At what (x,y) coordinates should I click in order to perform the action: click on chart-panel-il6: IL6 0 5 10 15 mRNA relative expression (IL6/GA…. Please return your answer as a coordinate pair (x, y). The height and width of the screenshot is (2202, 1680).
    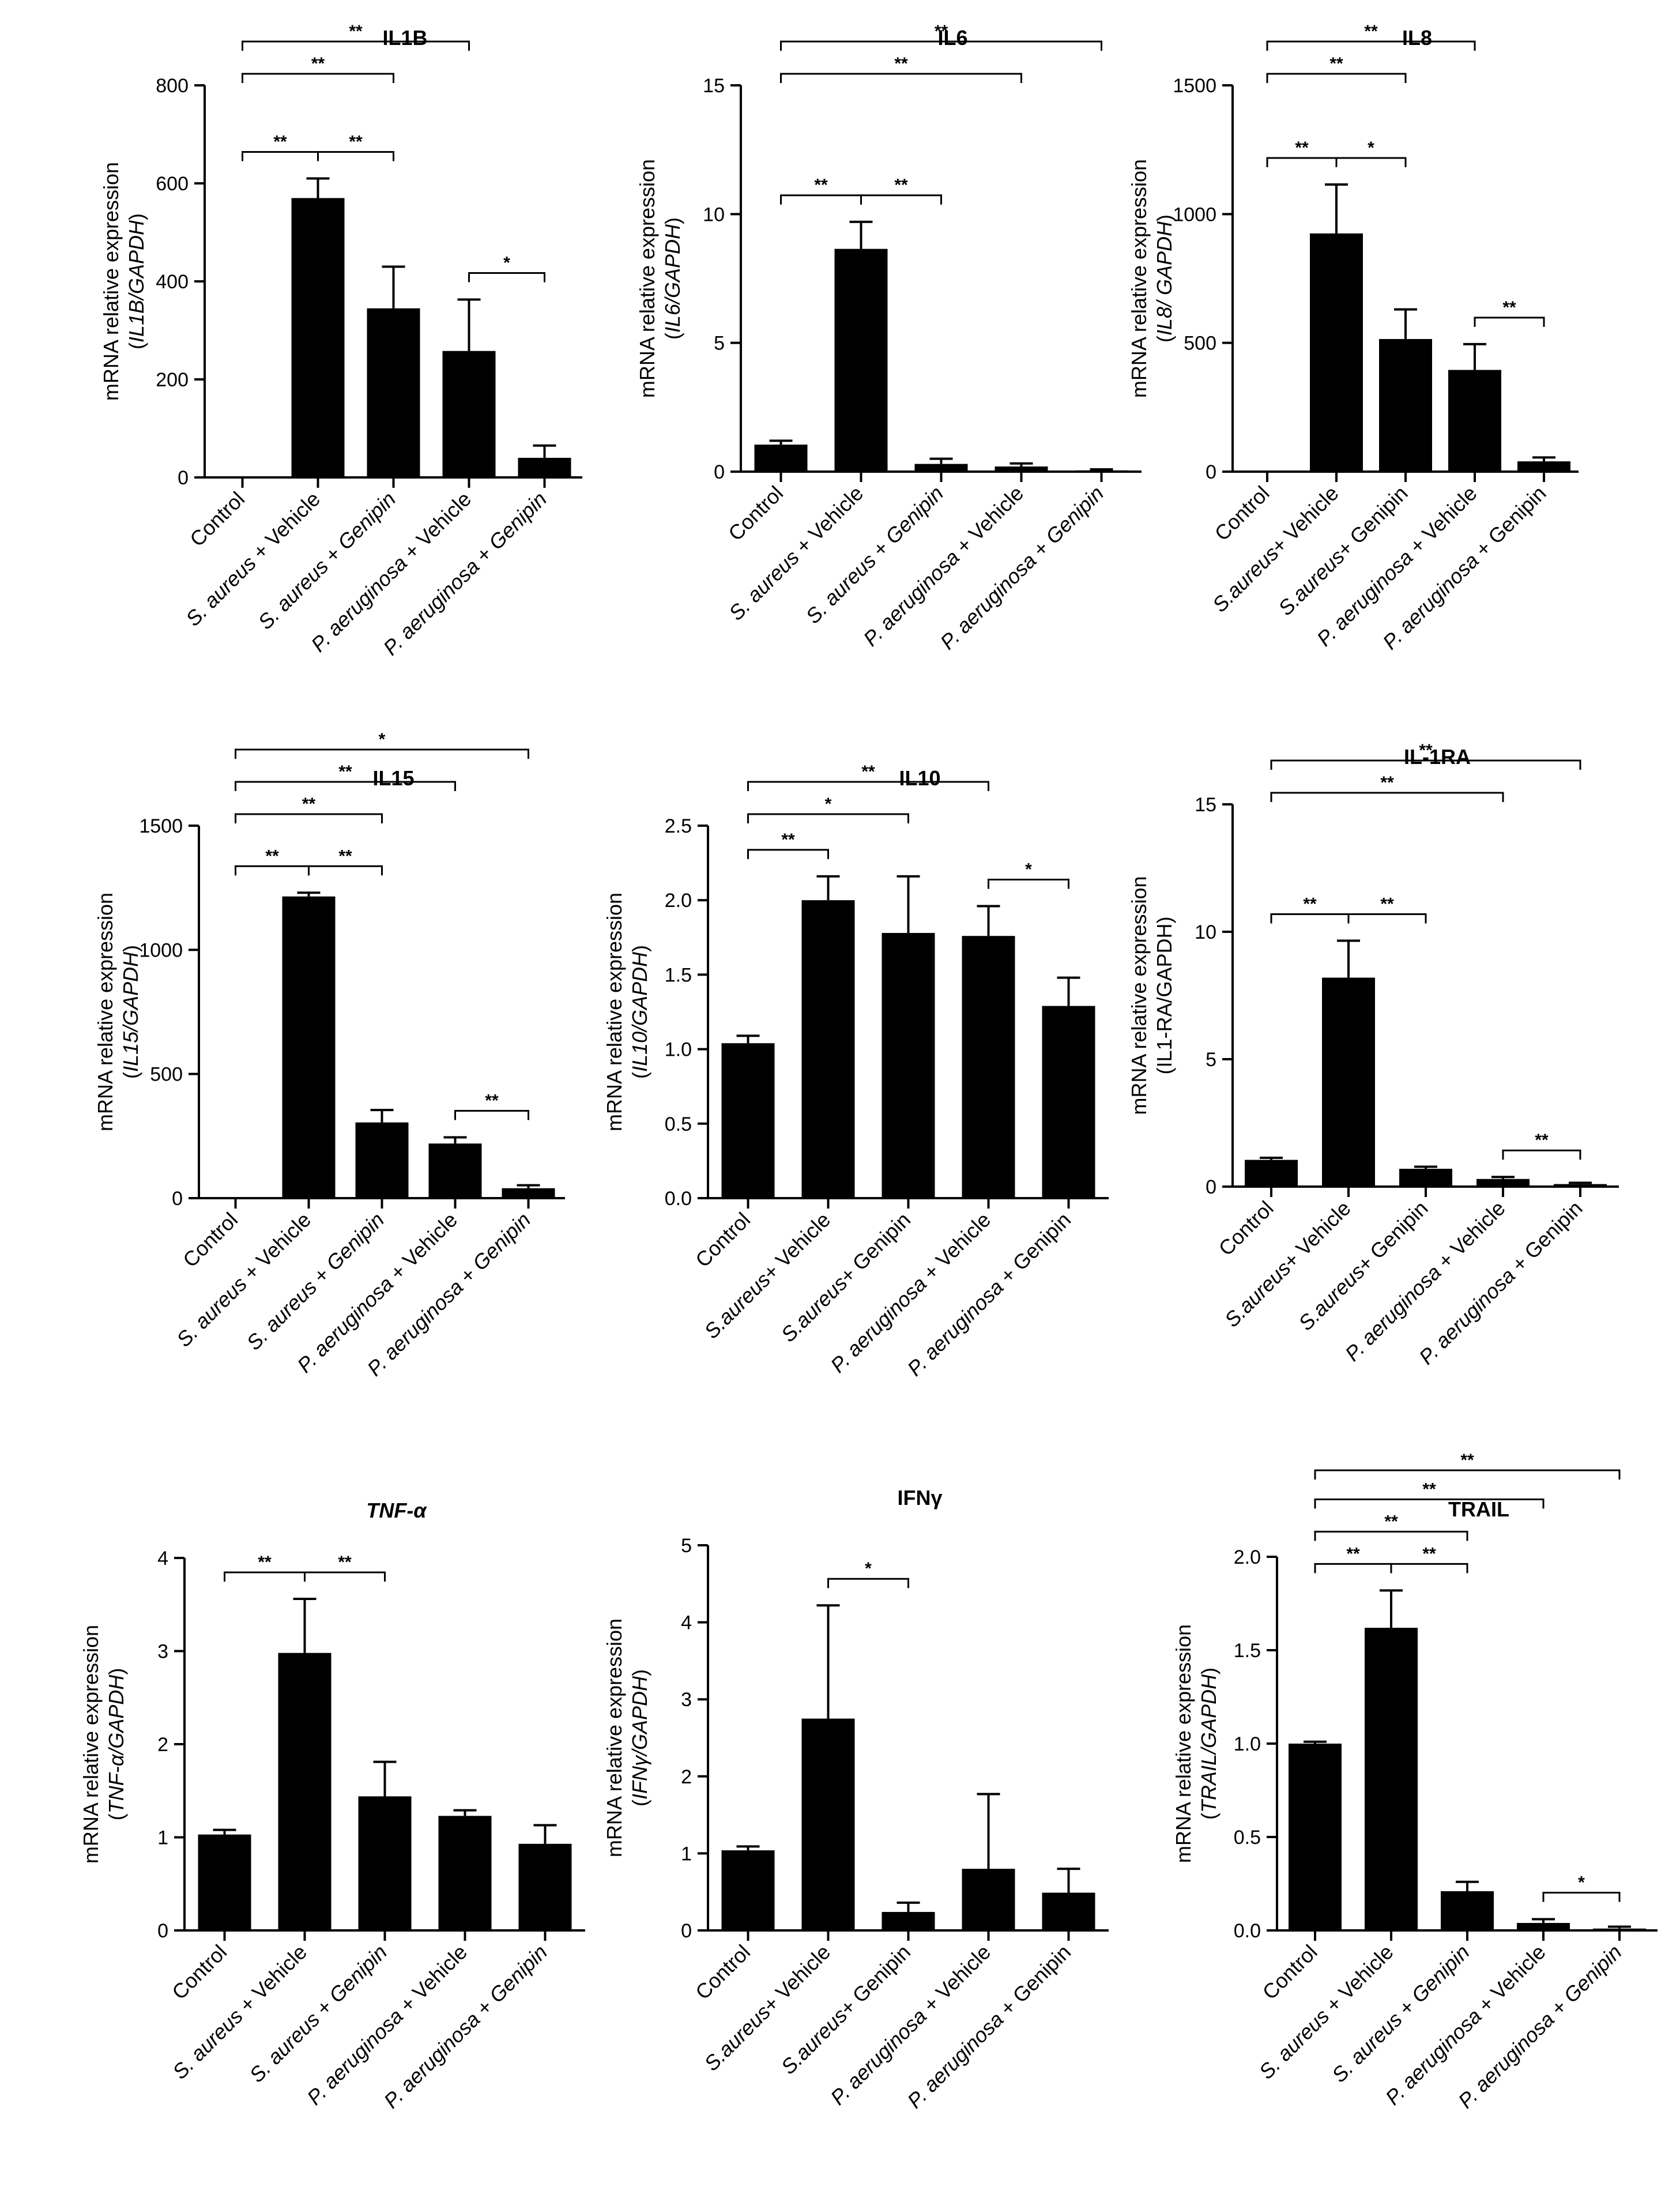
    Looking at the image, I should click on (889, 338).